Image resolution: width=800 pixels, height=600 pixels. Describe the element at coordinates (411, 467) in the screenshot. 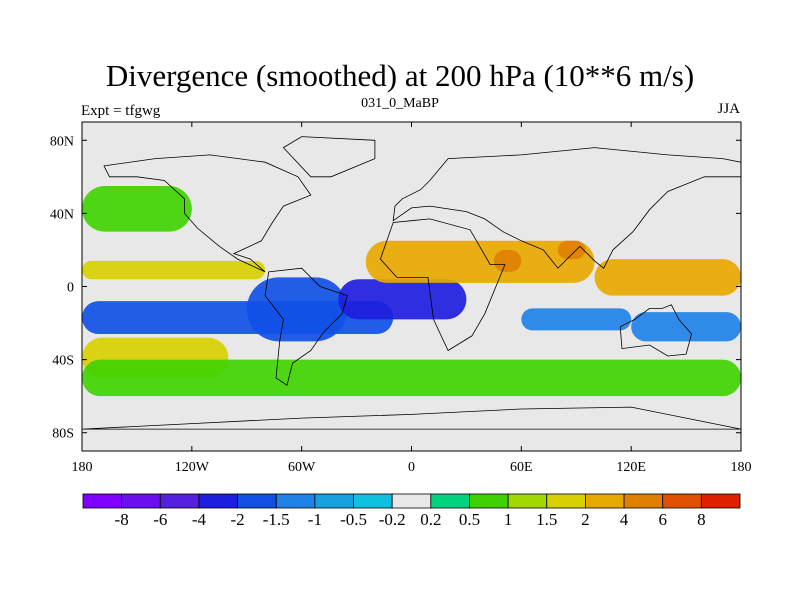

I see `x-tick-label: 0` at that location.